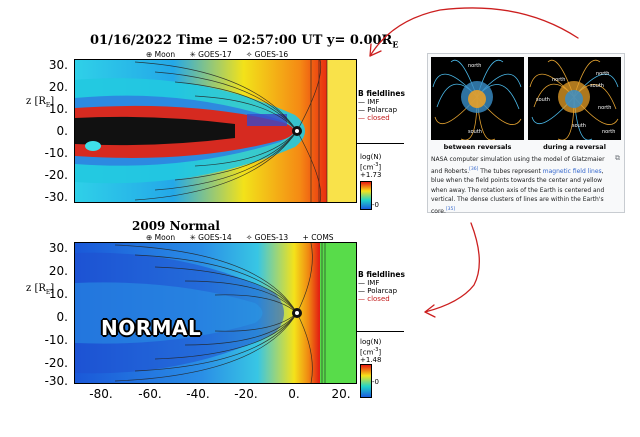 The height and width of the screenshot is (437, 640). I want to click on normal-overlay-text: NORMAL, so click(151, 328).